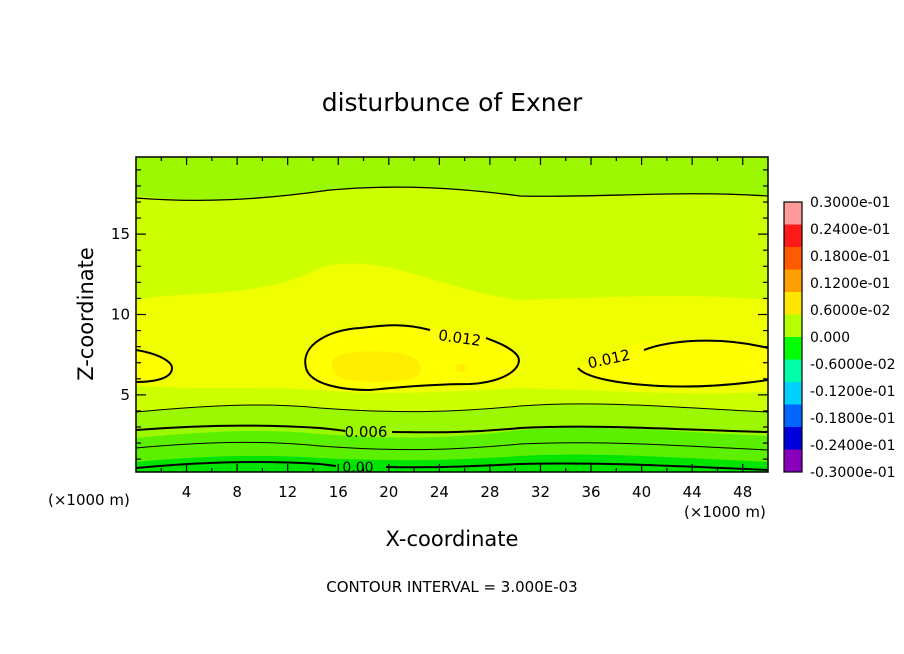  Describe the element at coordinates (287, 492) in the screenshot. I see `x-tick-label: 12` at that location.